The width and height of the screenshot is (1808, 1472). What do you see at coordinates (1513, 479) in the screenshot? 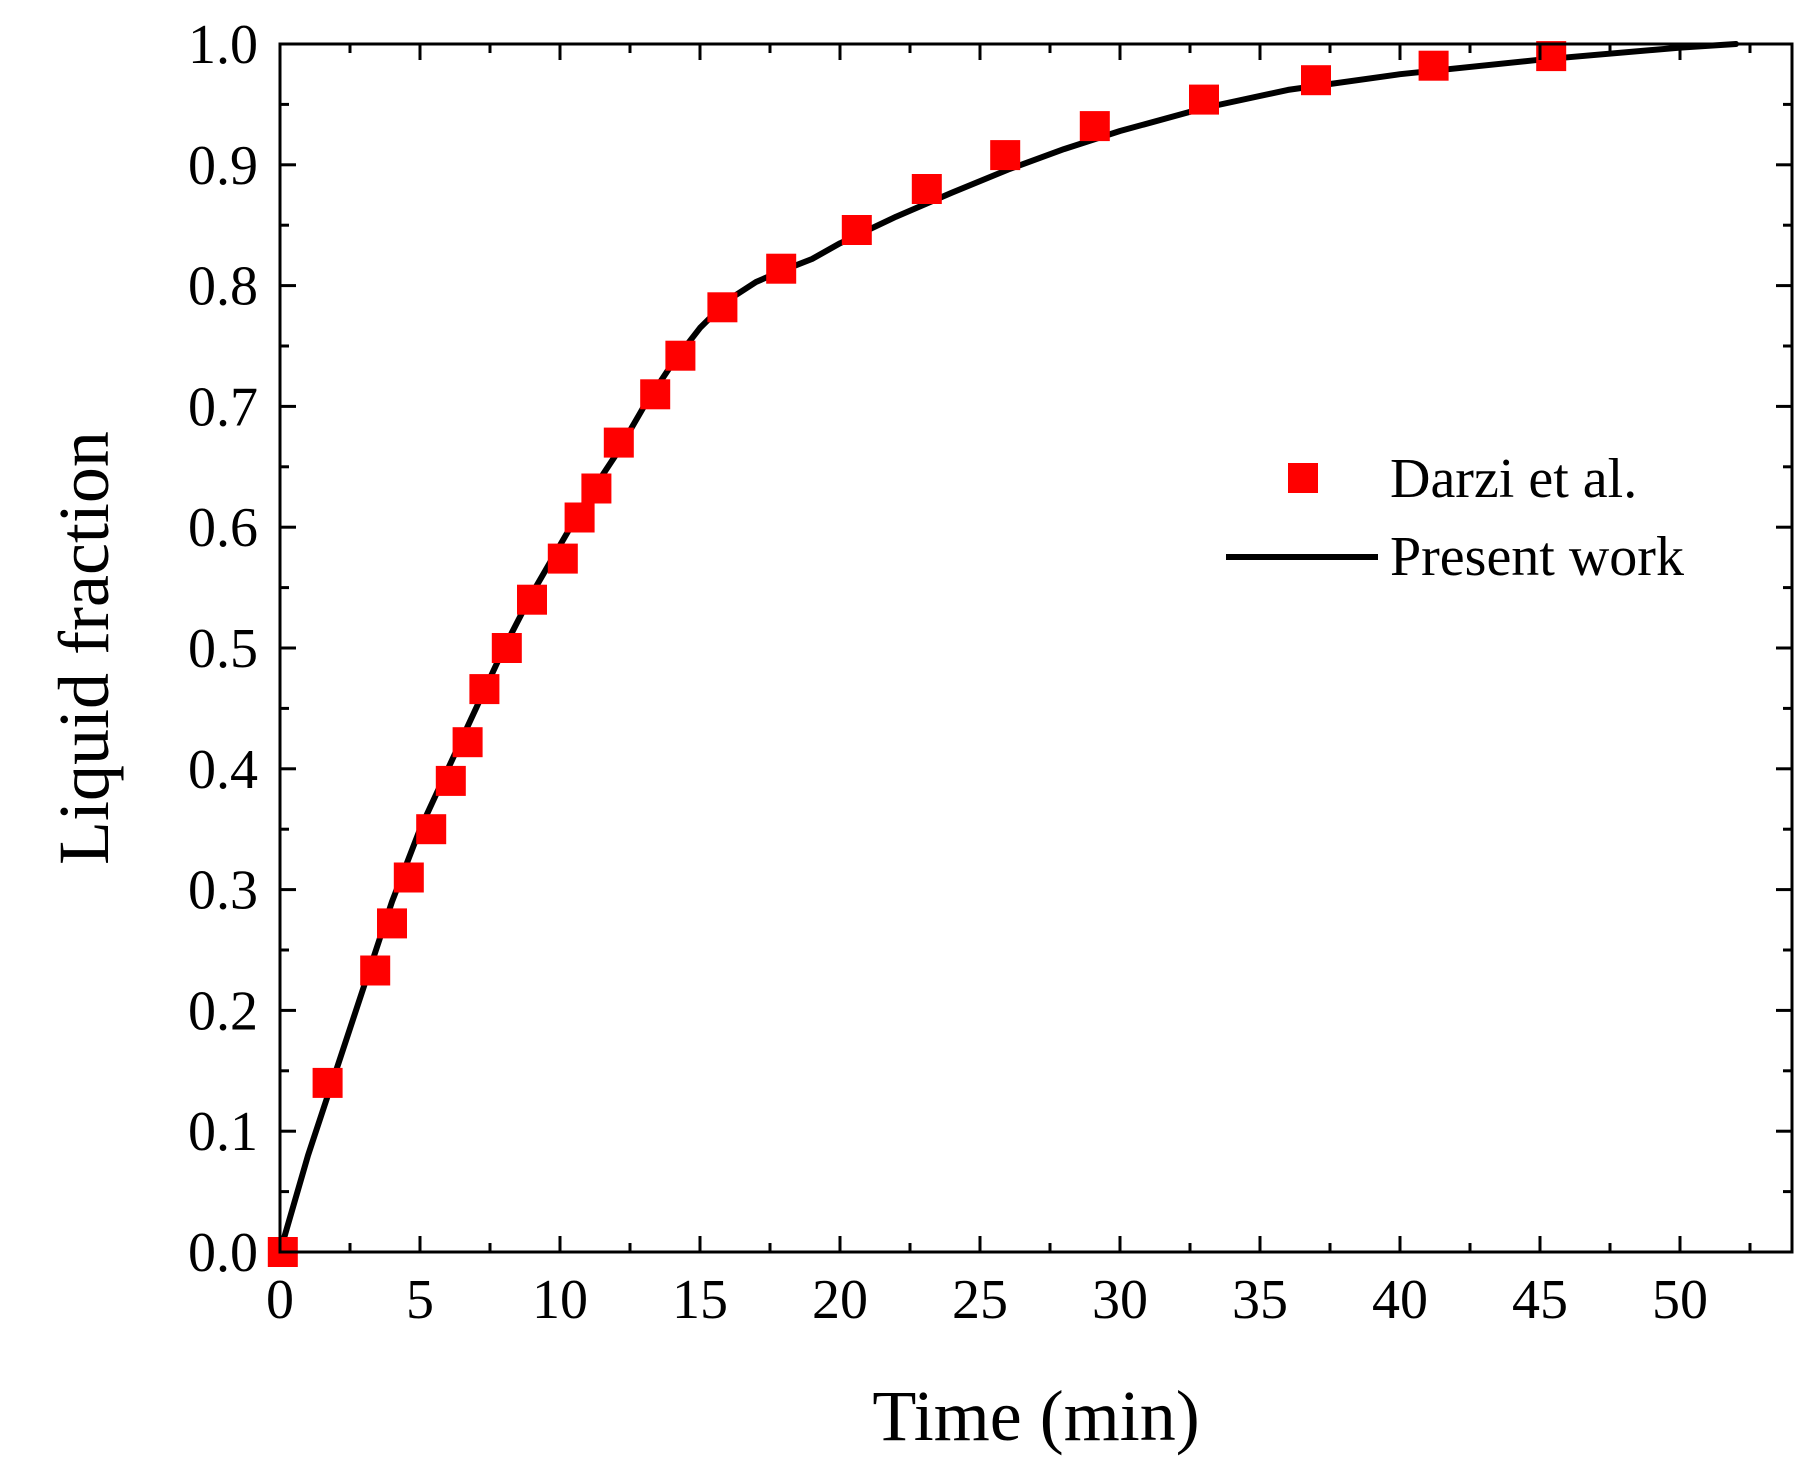
I see `legend-label-darzi: Darzi et al.` at bounding box center [1513, 479].